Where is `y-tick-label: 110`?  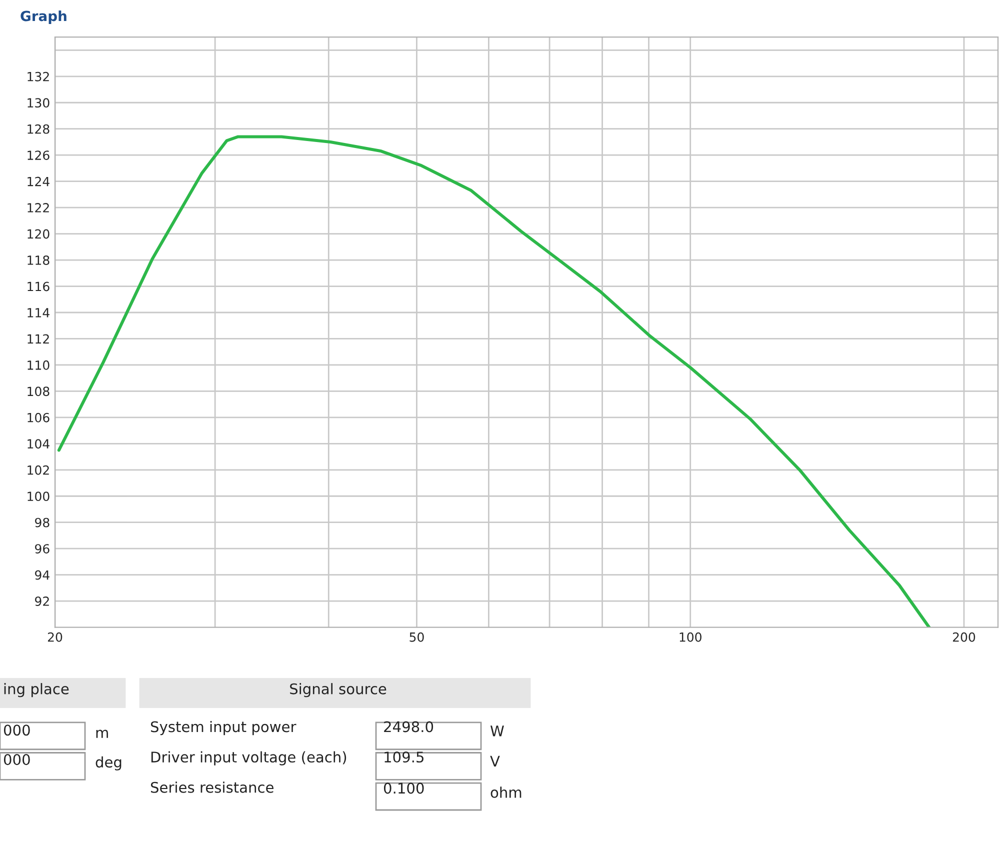
y-tick-label: 110 is located at coordinates (39, 365).